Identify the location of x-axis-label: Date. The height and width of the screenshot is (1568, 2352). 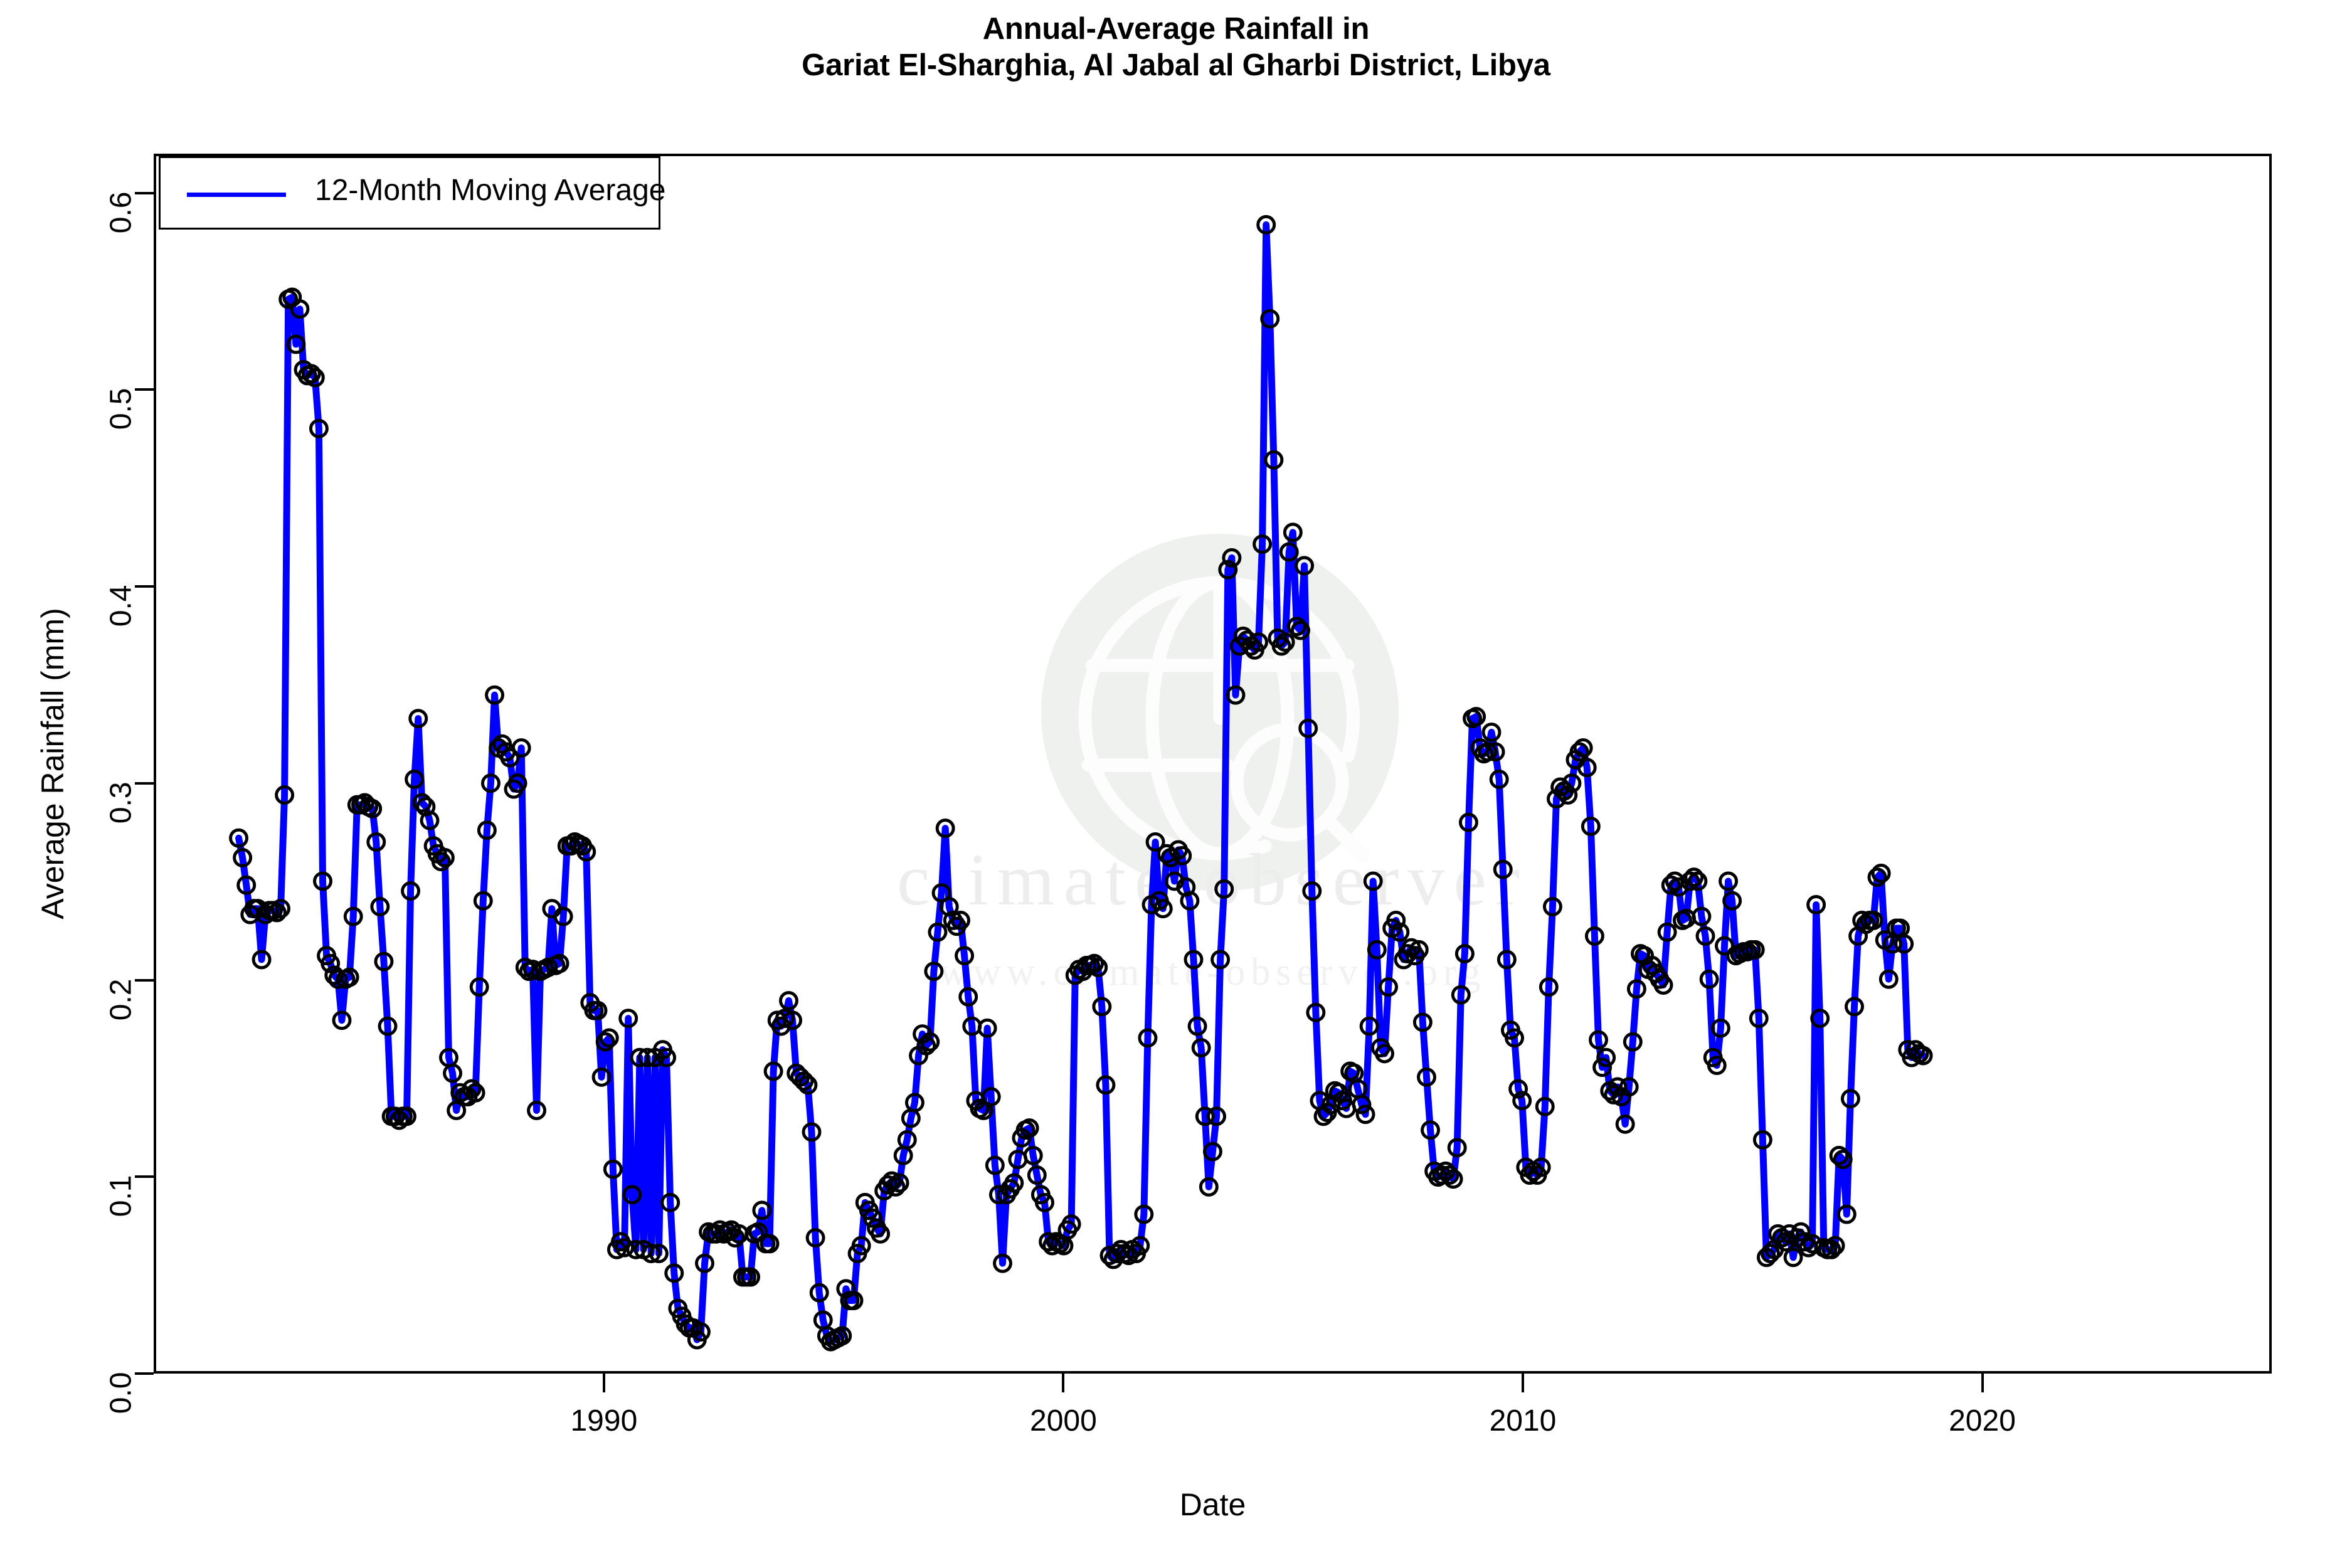
(1212, 1505).